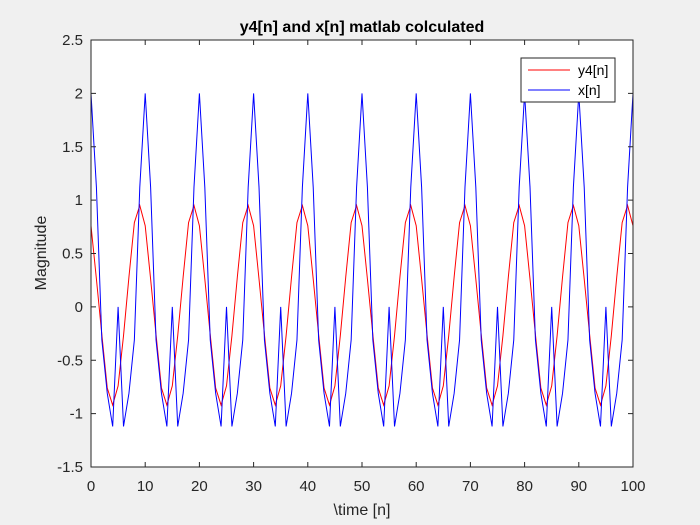 The image size is (700, 525). I want to click on legend: y4[n] x[n], so click(568, 80).